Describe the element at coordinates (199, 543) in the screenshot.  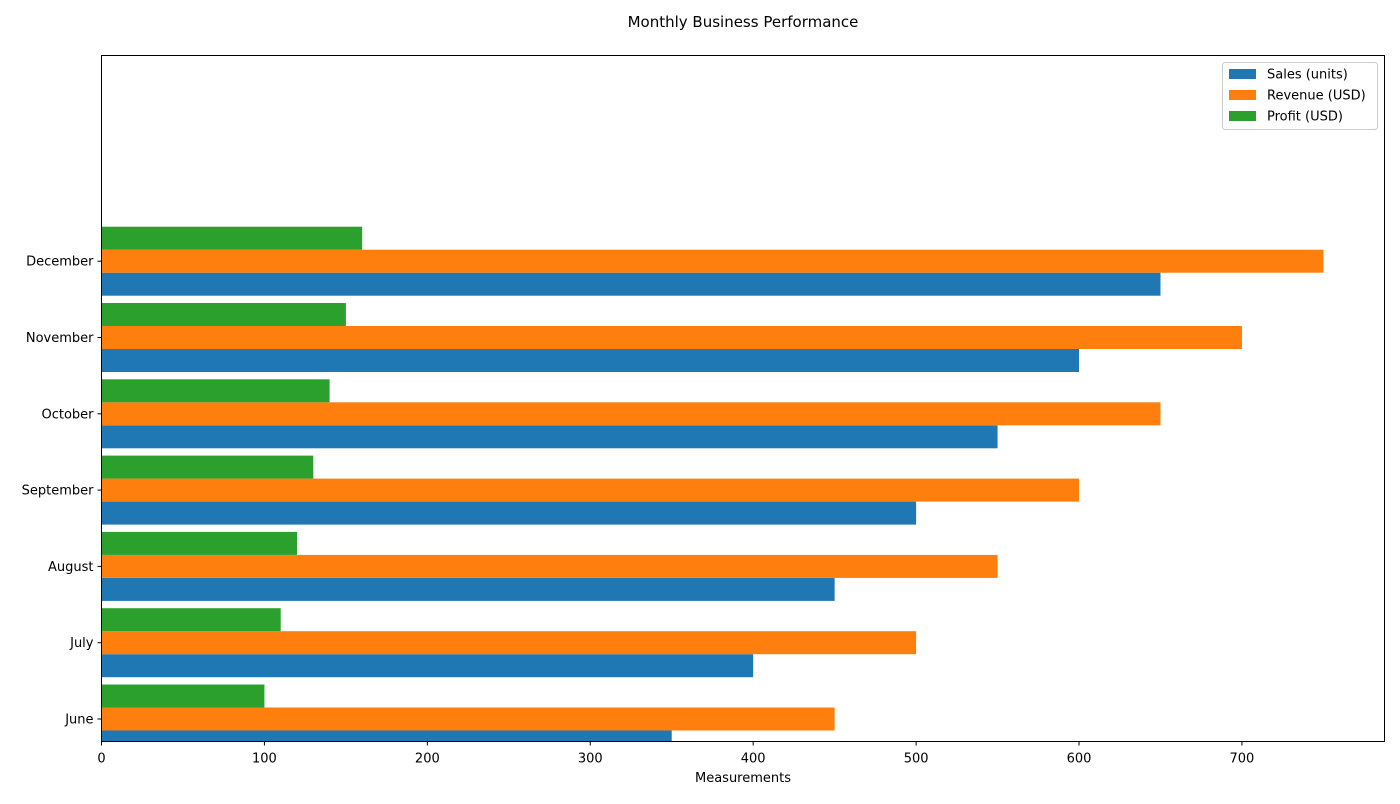
I see `bar-profit-usd-august` at that location.